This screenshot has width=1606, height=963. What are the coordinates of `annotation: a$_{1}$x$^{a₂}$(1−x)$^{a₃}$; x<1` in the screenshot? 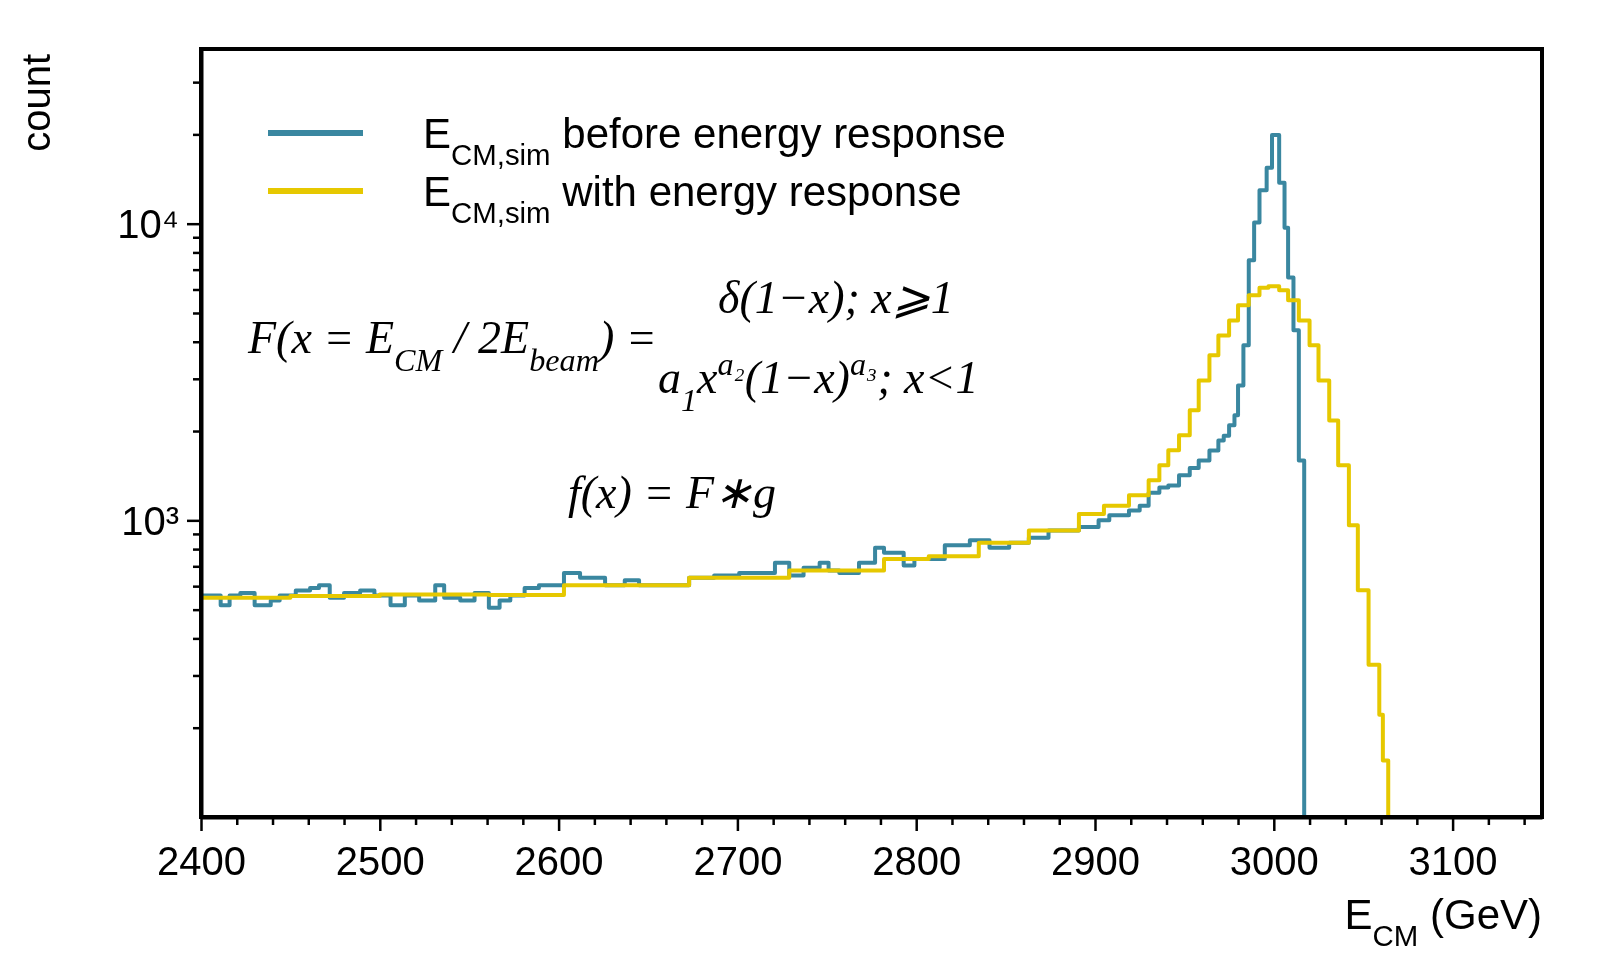 It's located at (818, 382).